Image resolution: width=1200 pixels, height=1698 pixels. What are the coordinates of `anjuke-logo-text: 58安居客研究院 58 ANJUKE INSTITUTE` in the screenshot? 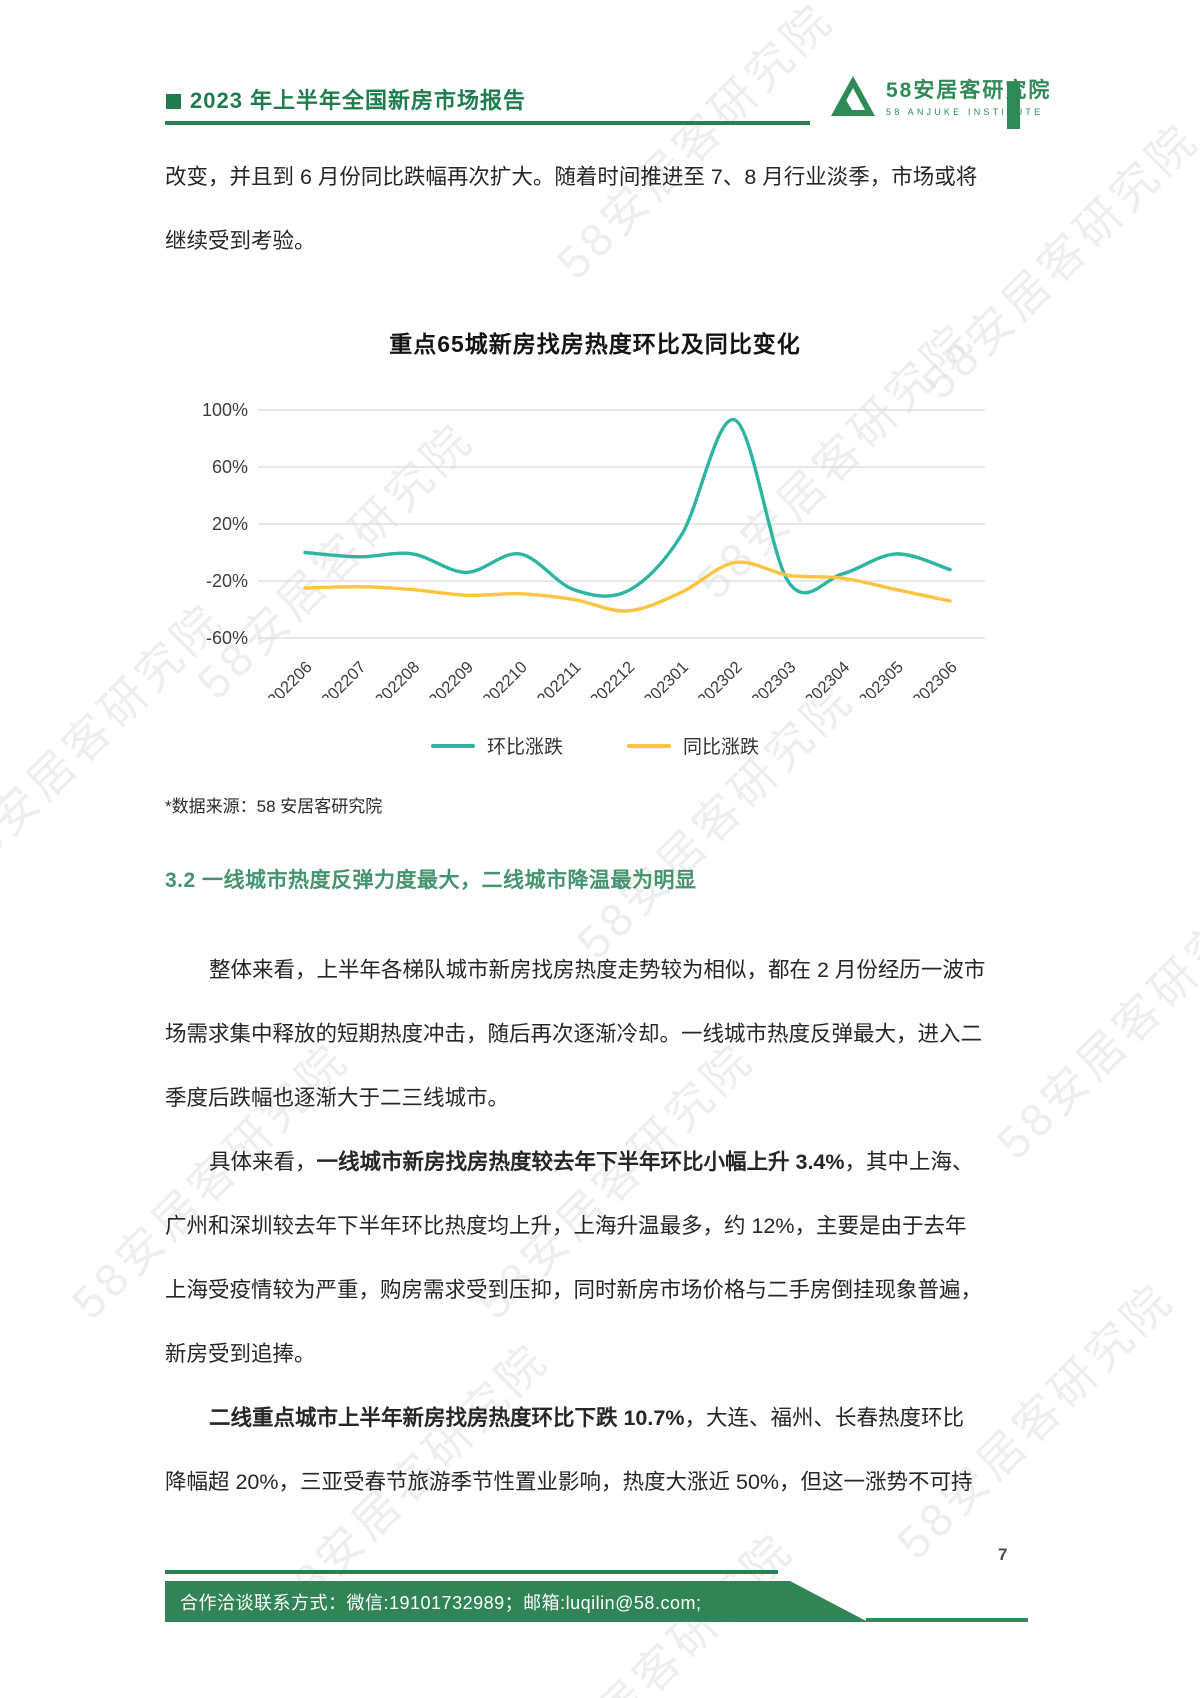 It's located at (968, 95).